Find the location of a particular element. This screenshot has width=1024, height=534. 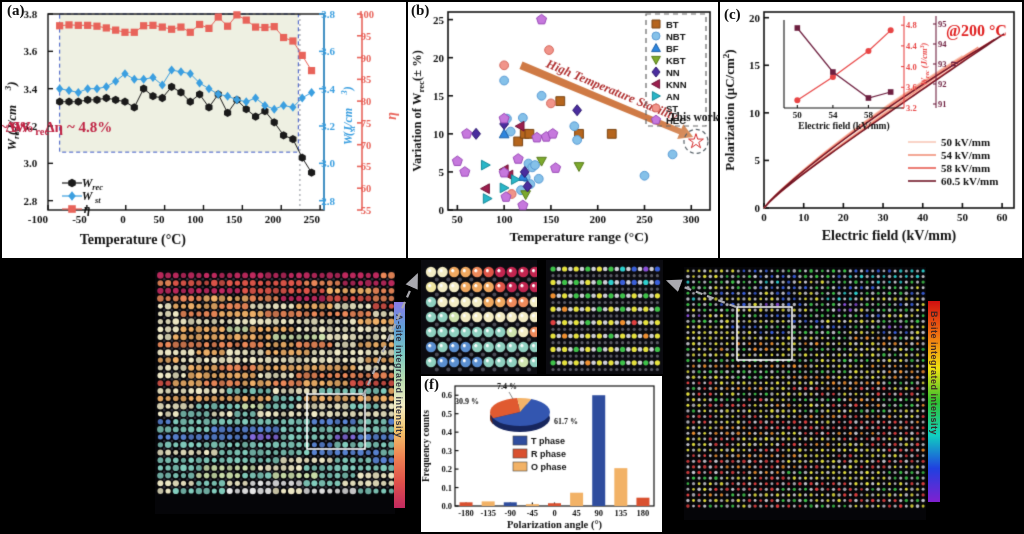

panel-f-polarization-statistics is located at coordinates (541, 454).